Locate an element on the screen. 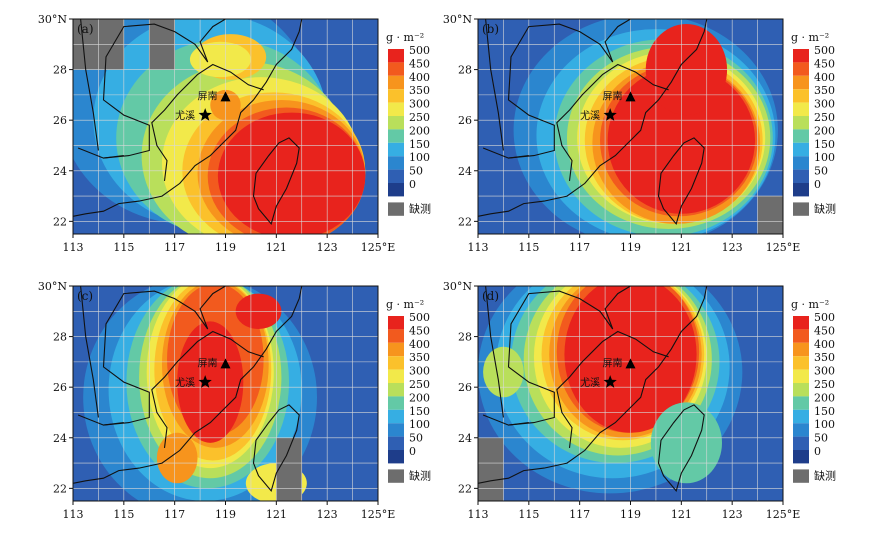 The width and height of the screenshot is (869, 541). legend-value: 450 is located at coordinates (419, 63).